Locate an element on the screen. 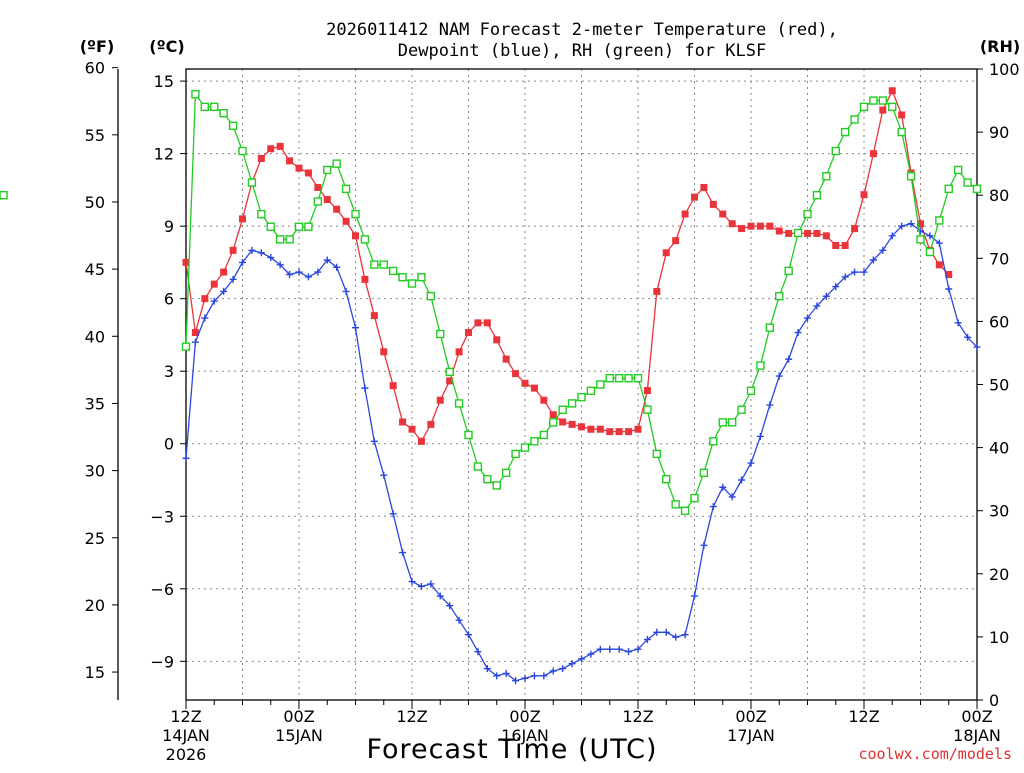 The image size is (1024, 773). celsius-unit-label: (ºC) is located at coordinates (166, 46).